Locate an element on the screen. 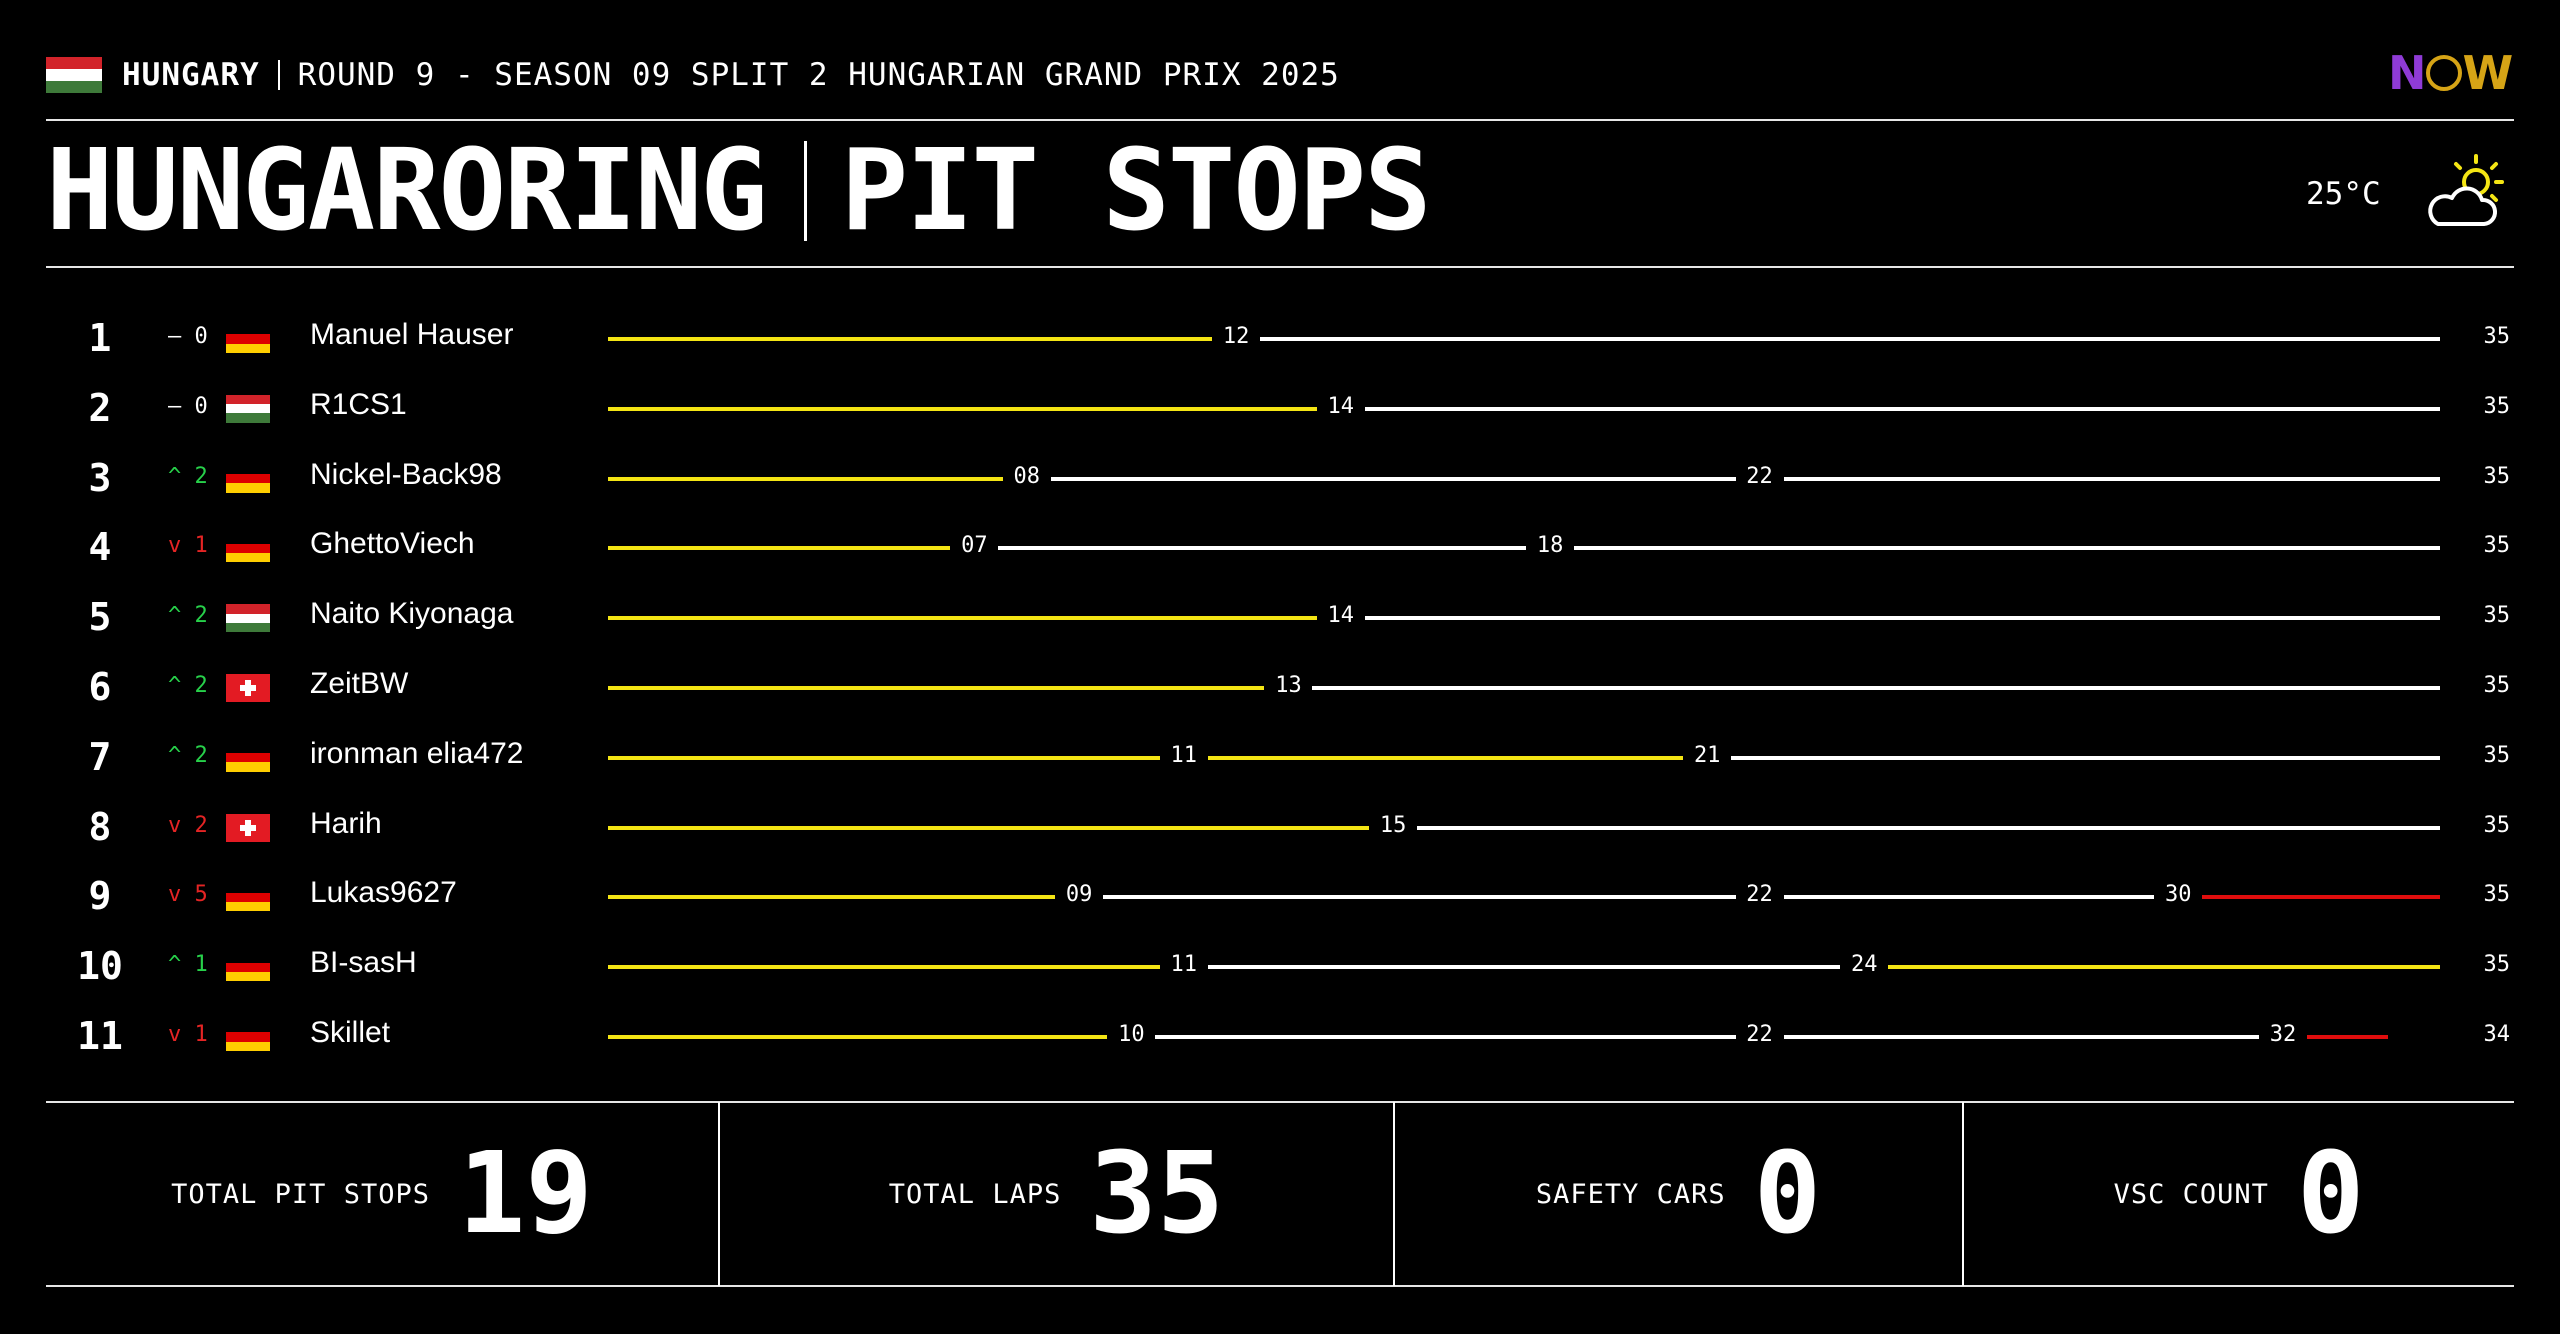  position-number: 5 is located at coordinates (100, 617).